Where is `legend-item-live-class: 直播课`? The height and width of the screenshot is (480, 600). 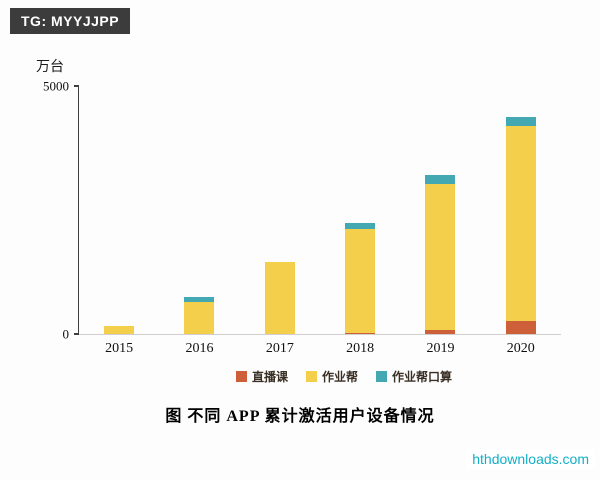 legend-item-live-class: 直播课 is located at coordinates (261, 376).